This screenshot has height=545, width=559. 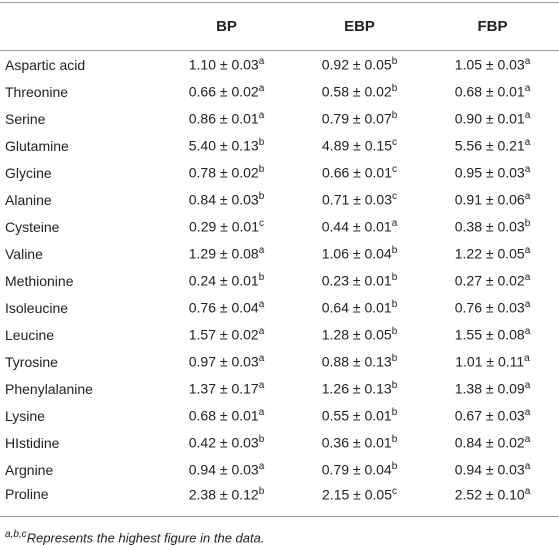 What do you see at coordinates (359, 469) in the screenshot?
I see `value-cell: 0.79 ± 0.04b` at bounding box center [359, 469].